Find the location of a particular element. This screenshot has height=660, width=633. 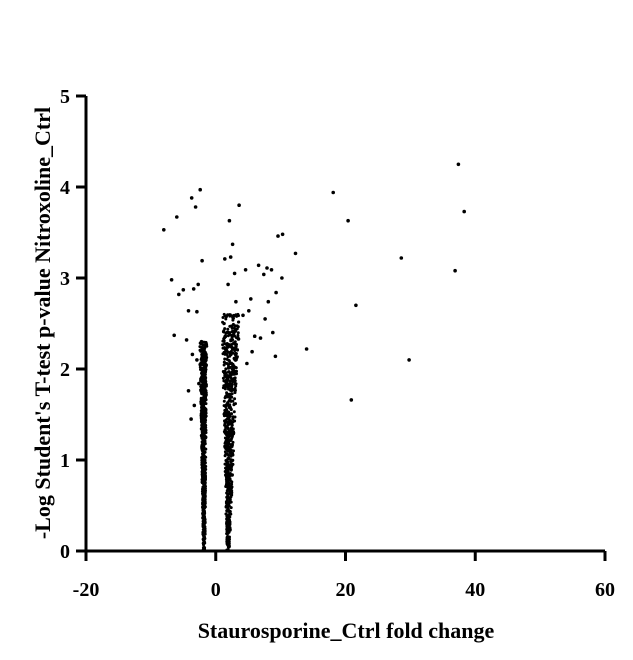

x-tick-label: 60 is located at coordinates (605, 590).